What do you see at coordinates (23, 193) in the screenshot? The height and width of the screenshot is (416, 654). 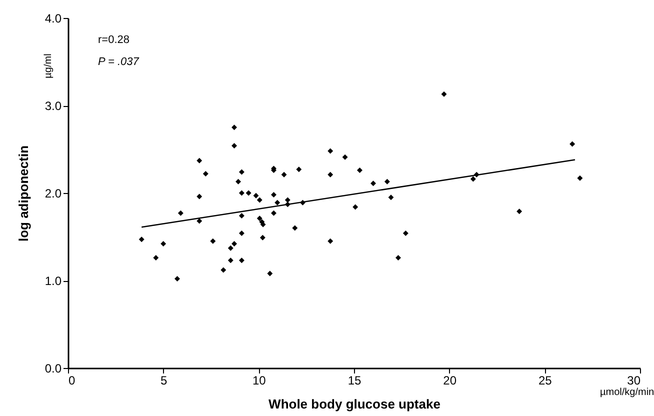 I see `y-axis-title: log adiponectin` at bounding box center [23, 193].